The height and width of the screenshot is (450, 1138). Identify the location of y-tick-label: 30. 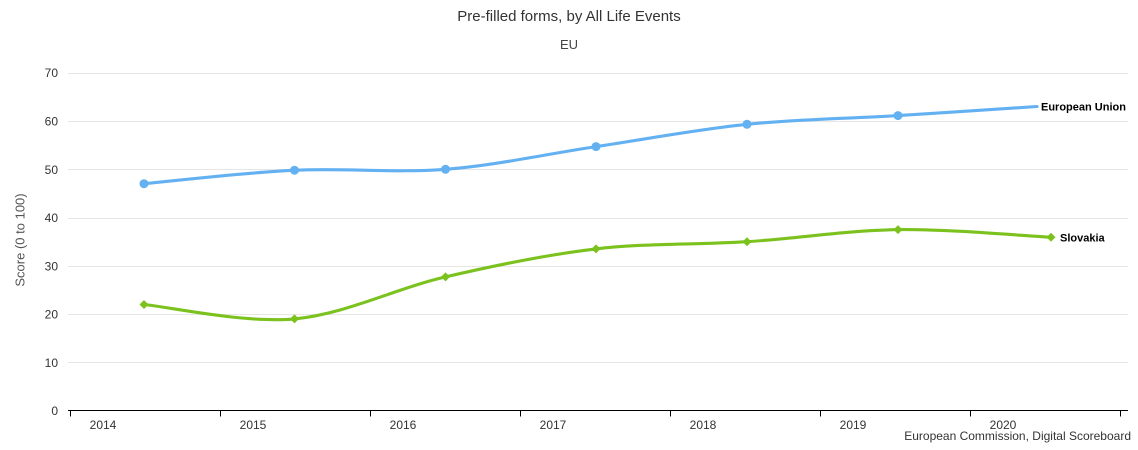
(52, 266).